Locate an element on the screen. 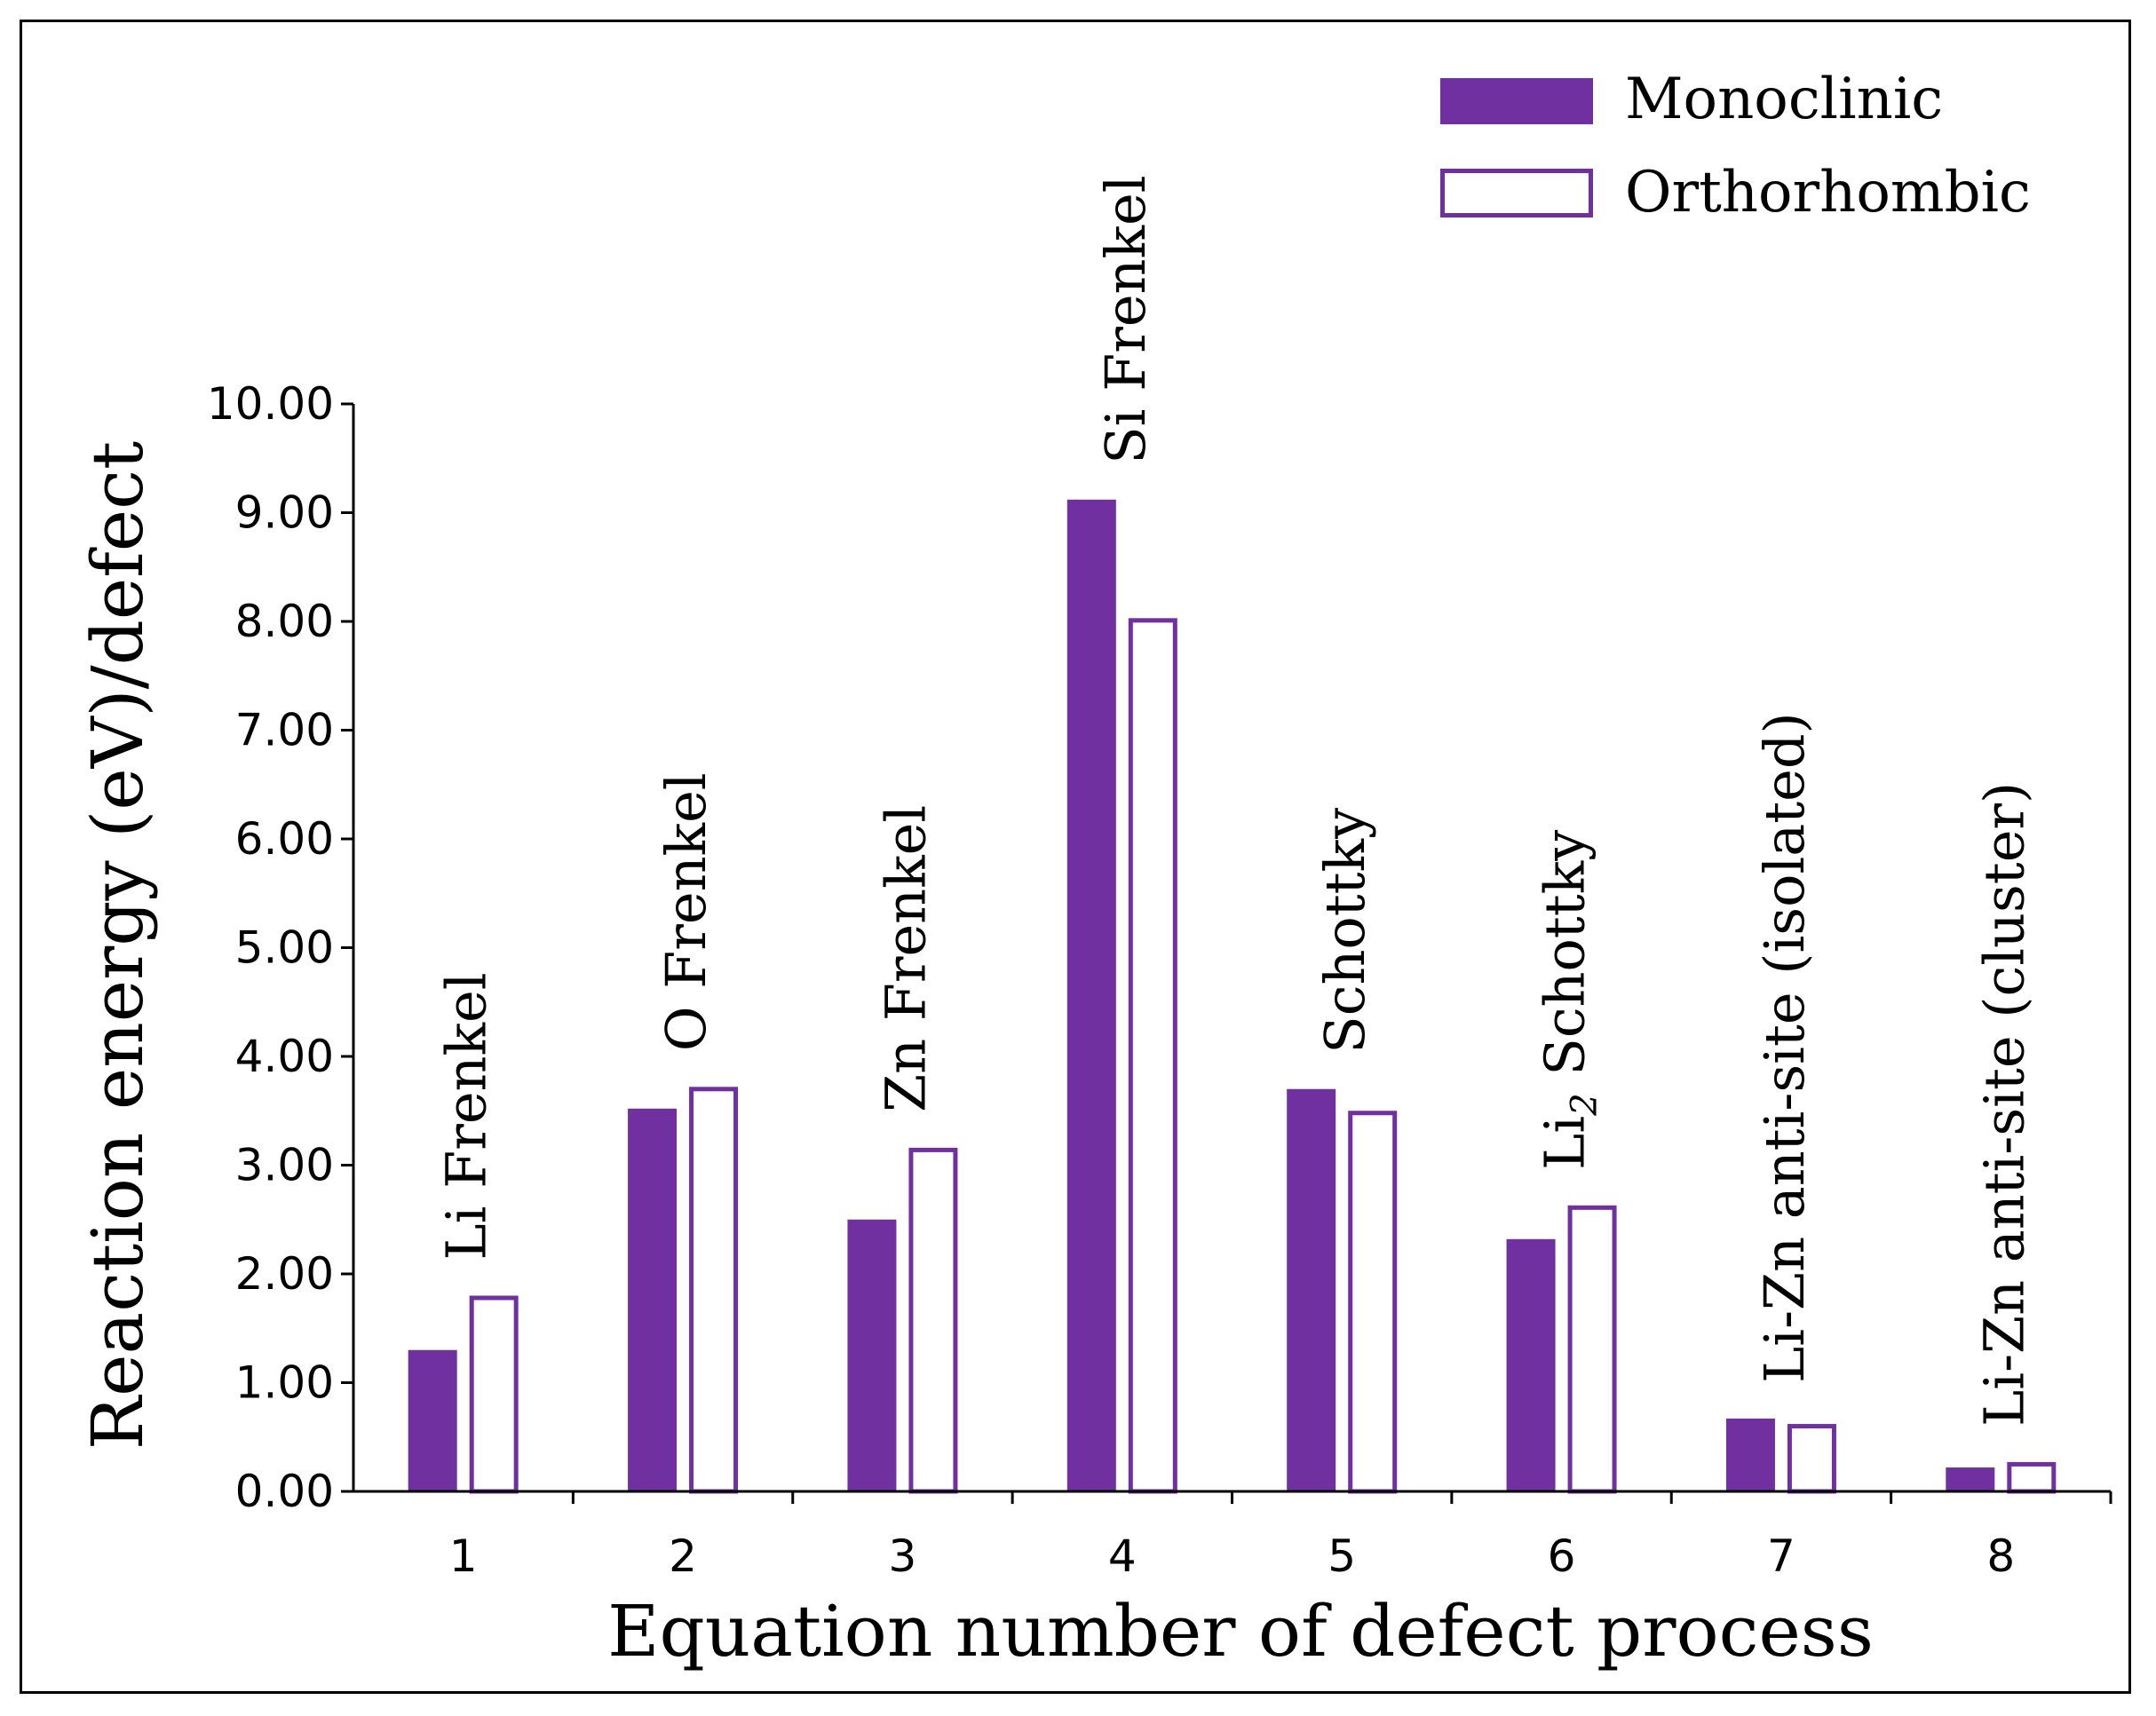 The image size is (2156, 1716). bar-annotation: Schottky is located at coordinates (1344, 931).